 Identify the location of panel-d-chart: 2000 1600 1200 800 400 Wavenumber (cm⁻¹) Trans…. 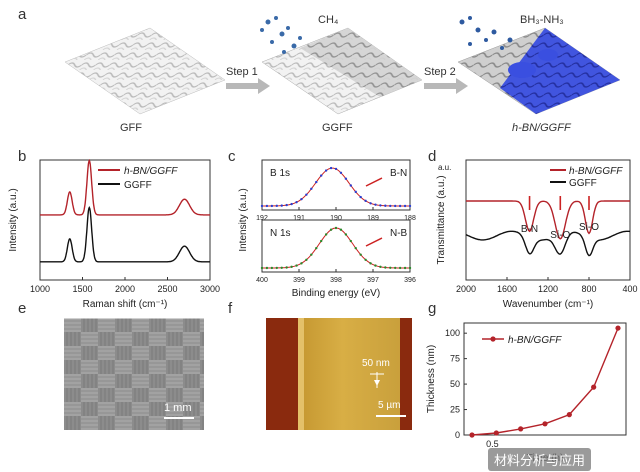
(537, 234).